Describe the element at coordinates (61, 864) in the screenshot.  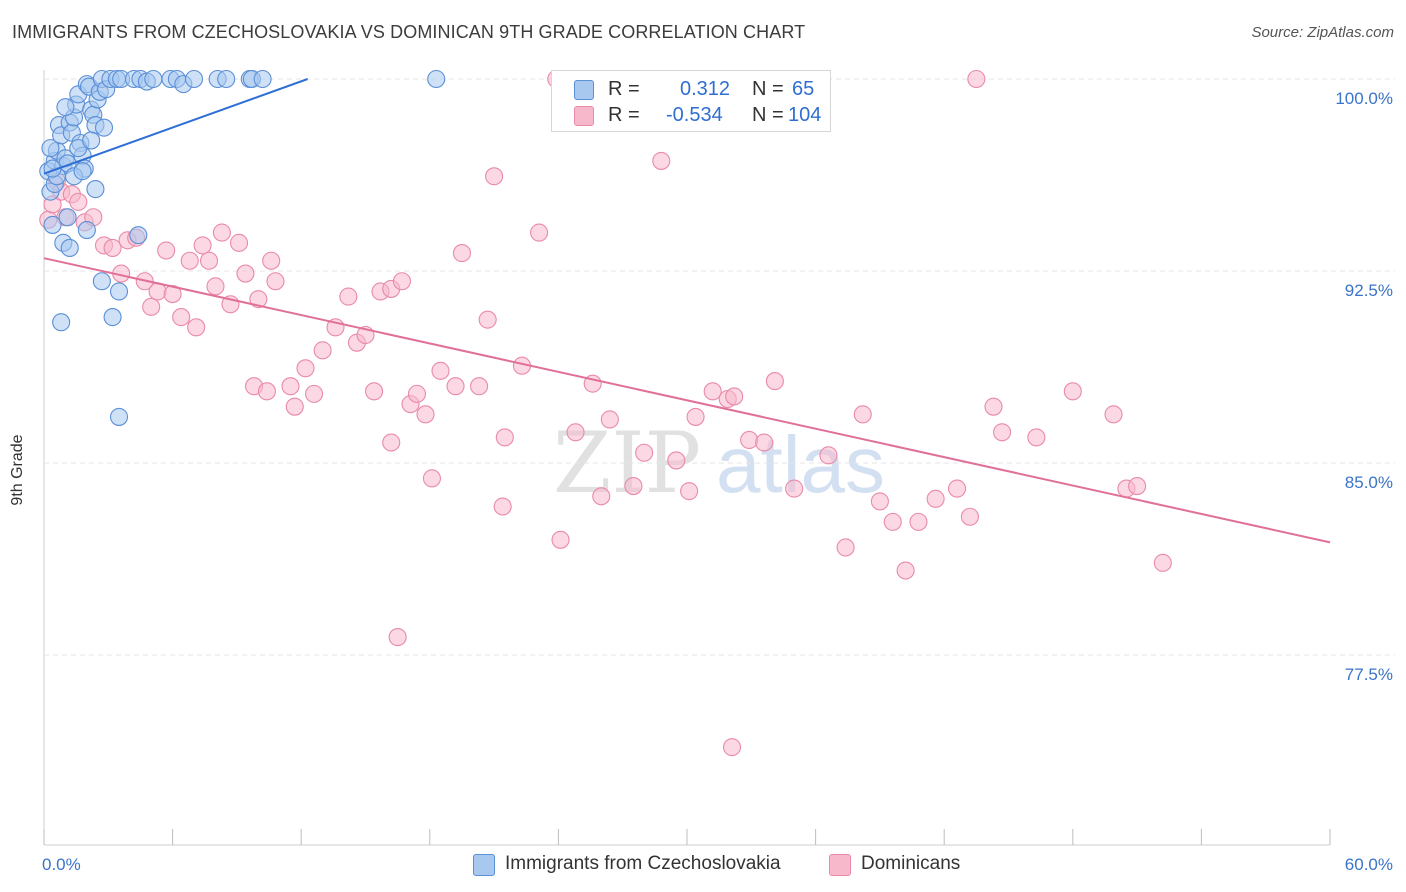
I see `x-tick-label: 0.0%` at that location.